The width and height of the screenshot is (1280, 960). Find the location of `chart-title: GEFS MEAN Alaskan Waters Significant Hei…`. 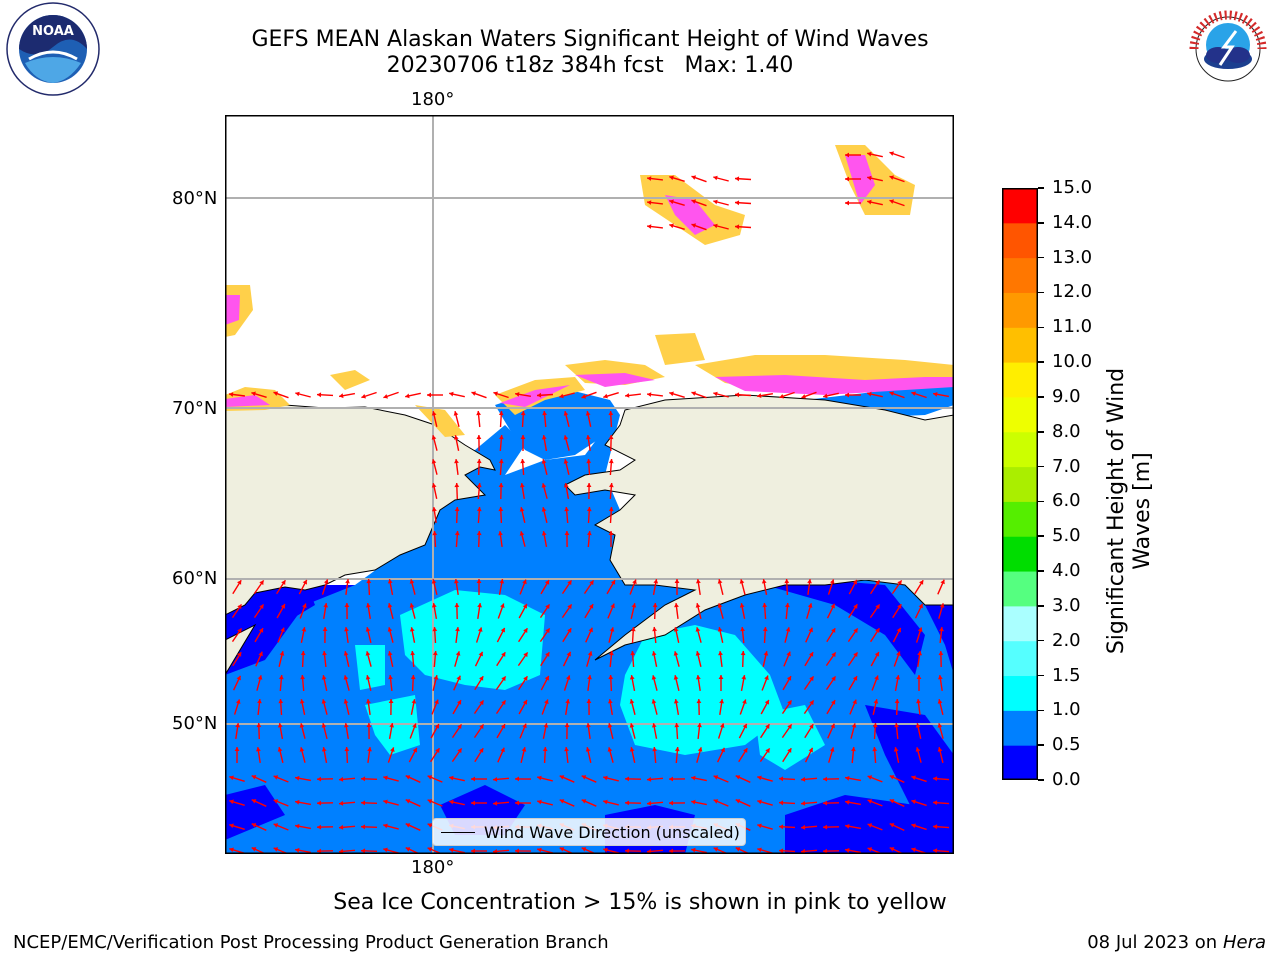

chart-title: GEFS MEAN Alaskan Waters Significant Hei… is located at coordinates (590, 39).